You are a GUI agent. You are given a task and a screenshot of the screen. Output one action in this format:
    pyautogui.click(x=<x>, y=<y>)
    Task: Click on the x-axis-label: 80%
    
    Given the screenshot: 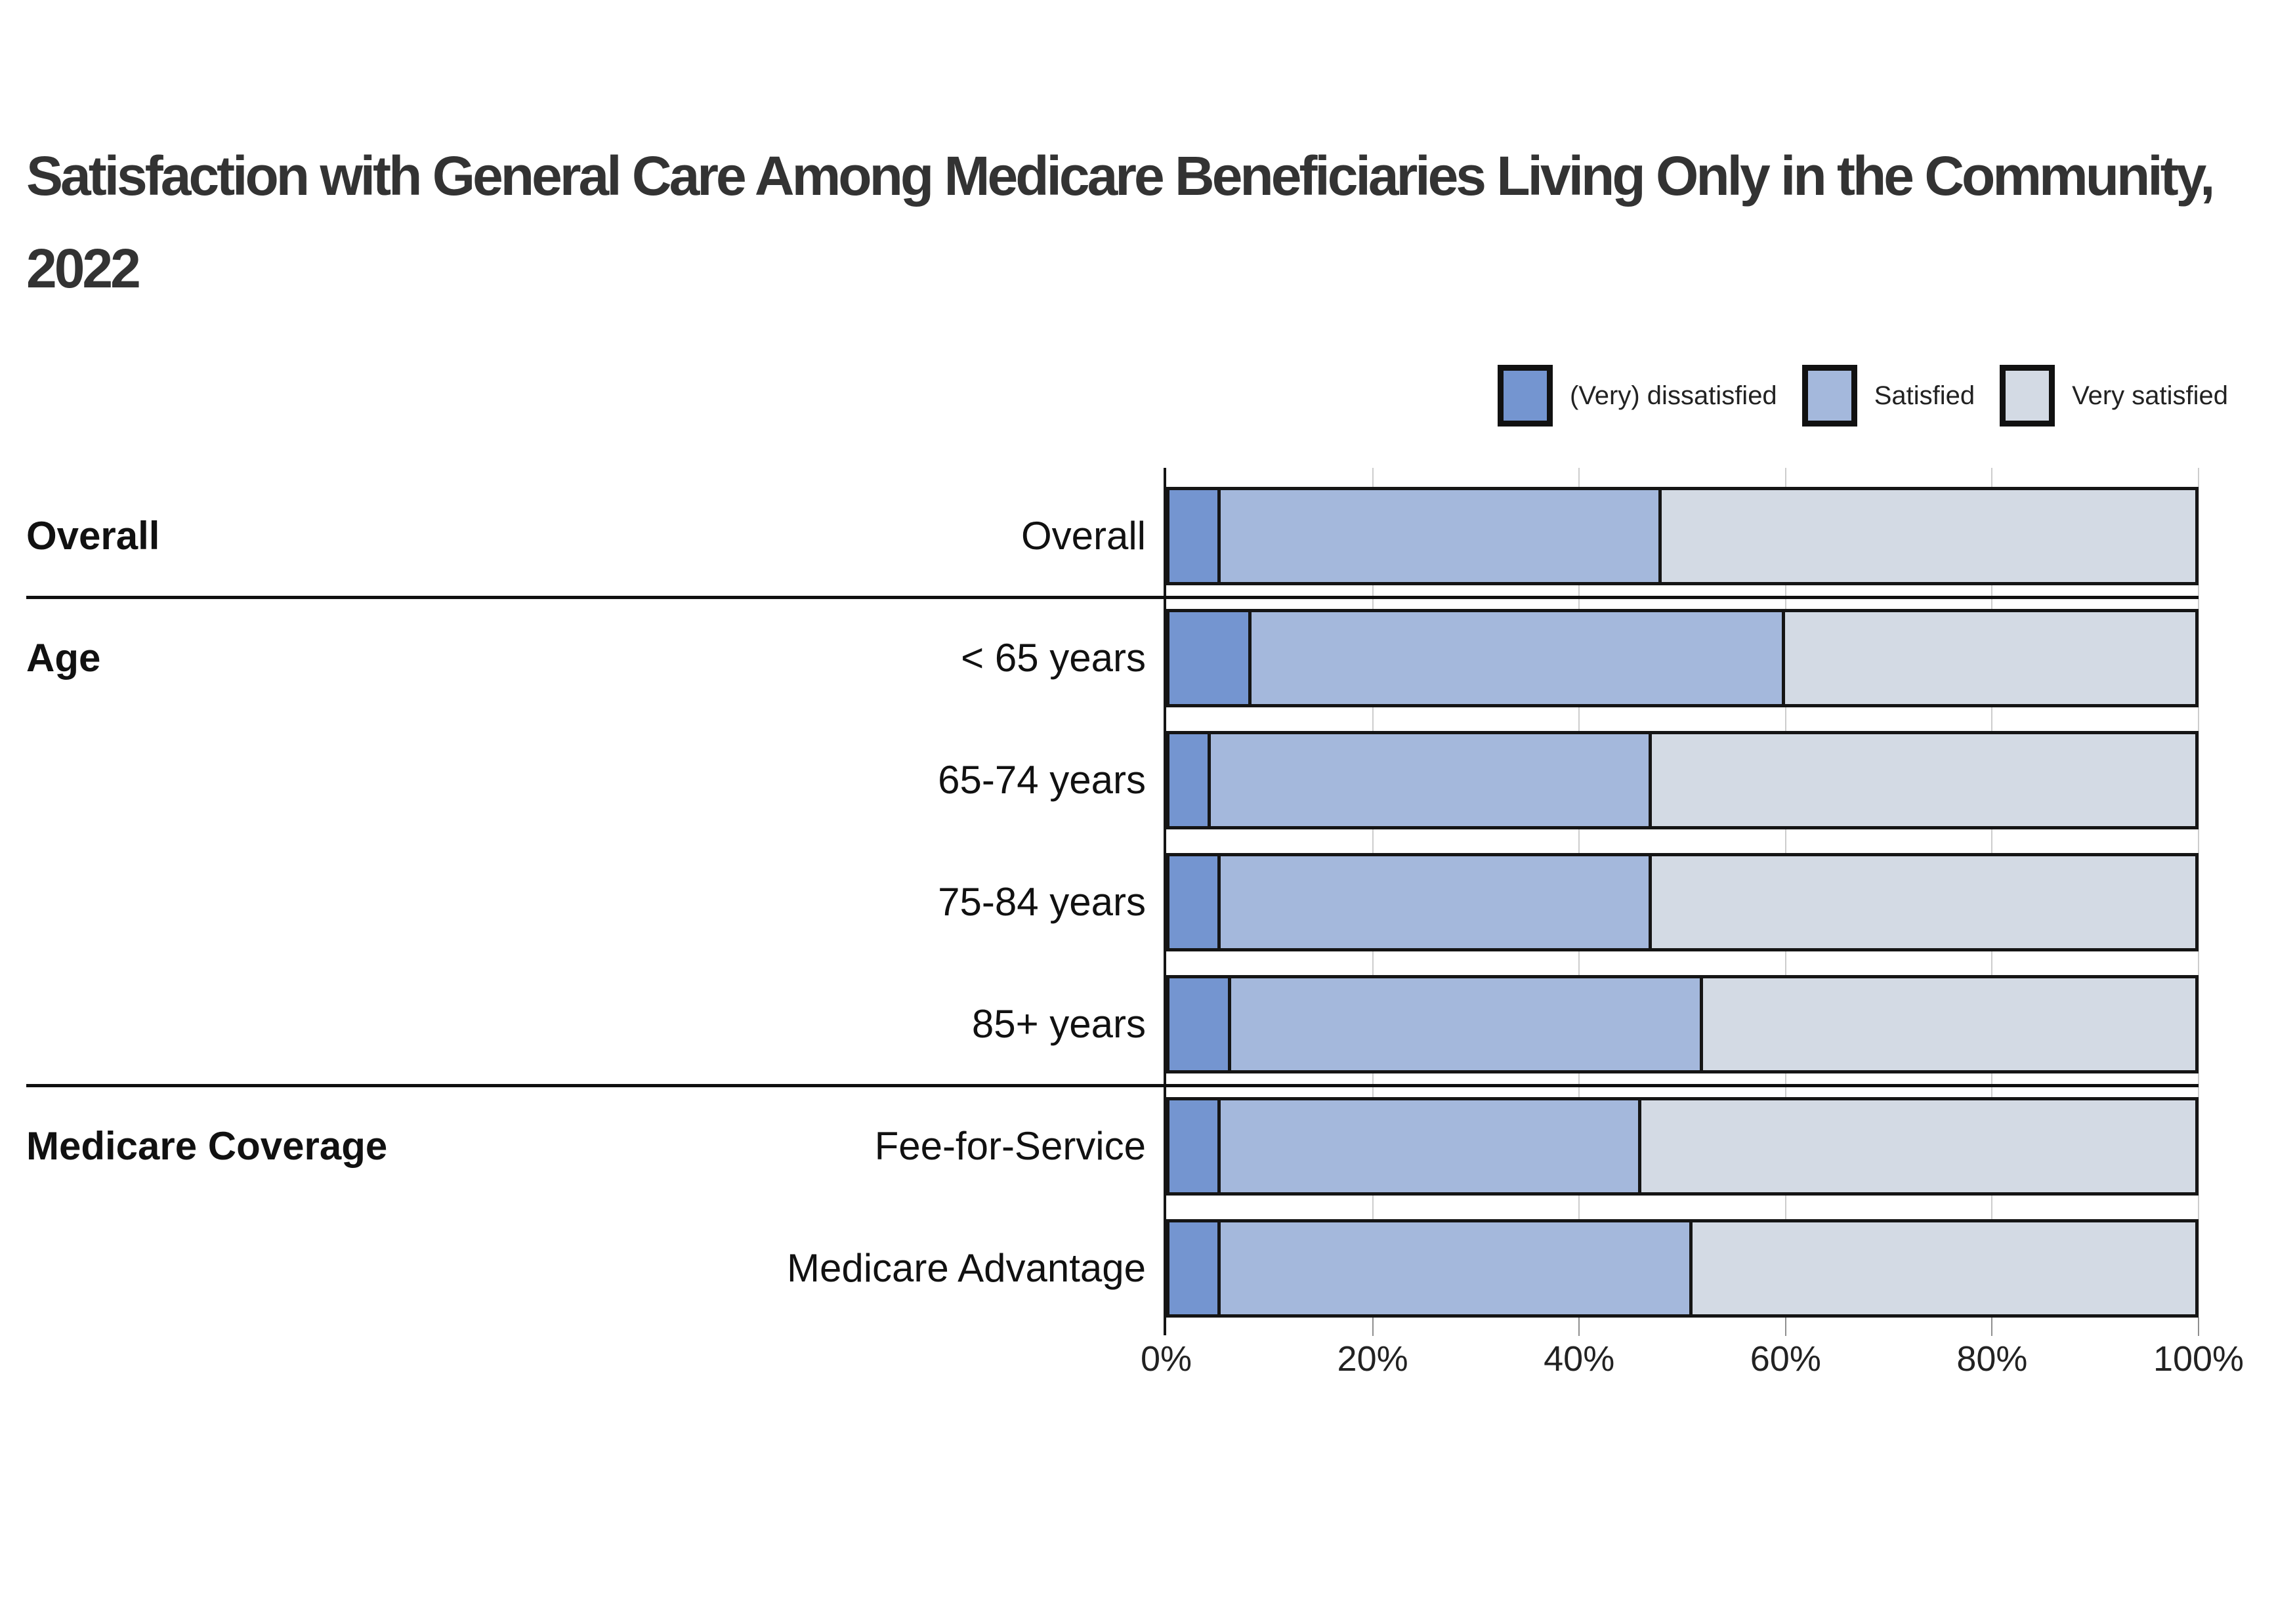 What is the action you would take?
    pyautogui.click(x=1992, y=1359)
    